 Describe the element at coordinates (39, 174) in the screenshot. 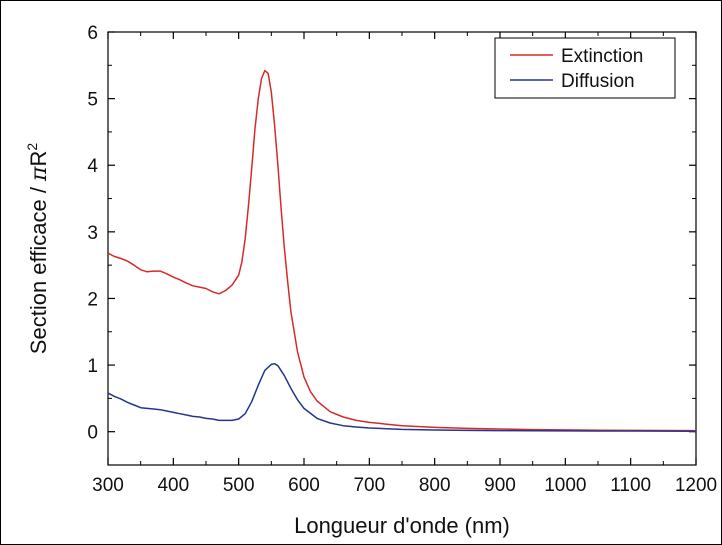

I see `y-axis-title-pi: π` at that location.